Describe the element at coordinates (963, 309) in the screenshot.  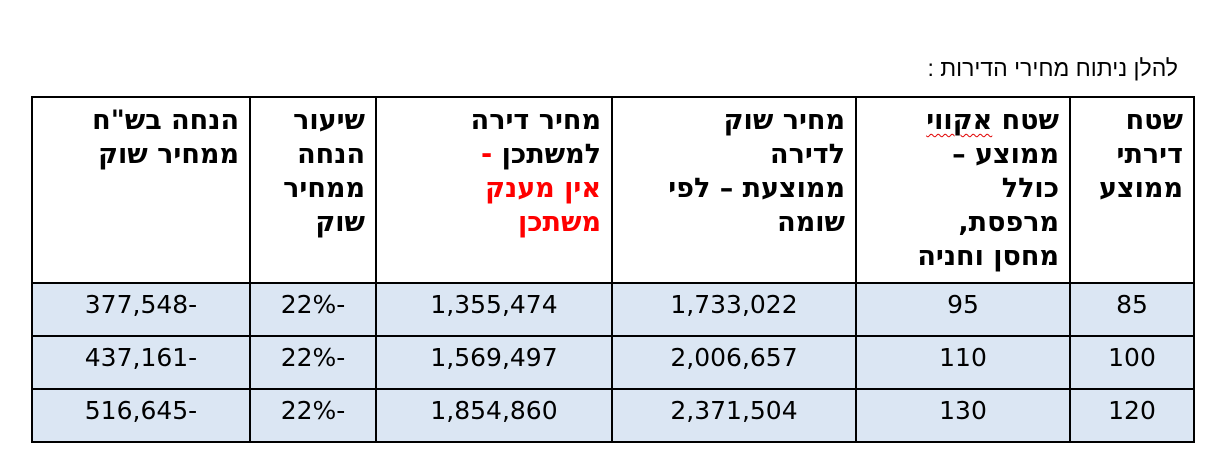
I see `cell-average-area: 95` at that location.